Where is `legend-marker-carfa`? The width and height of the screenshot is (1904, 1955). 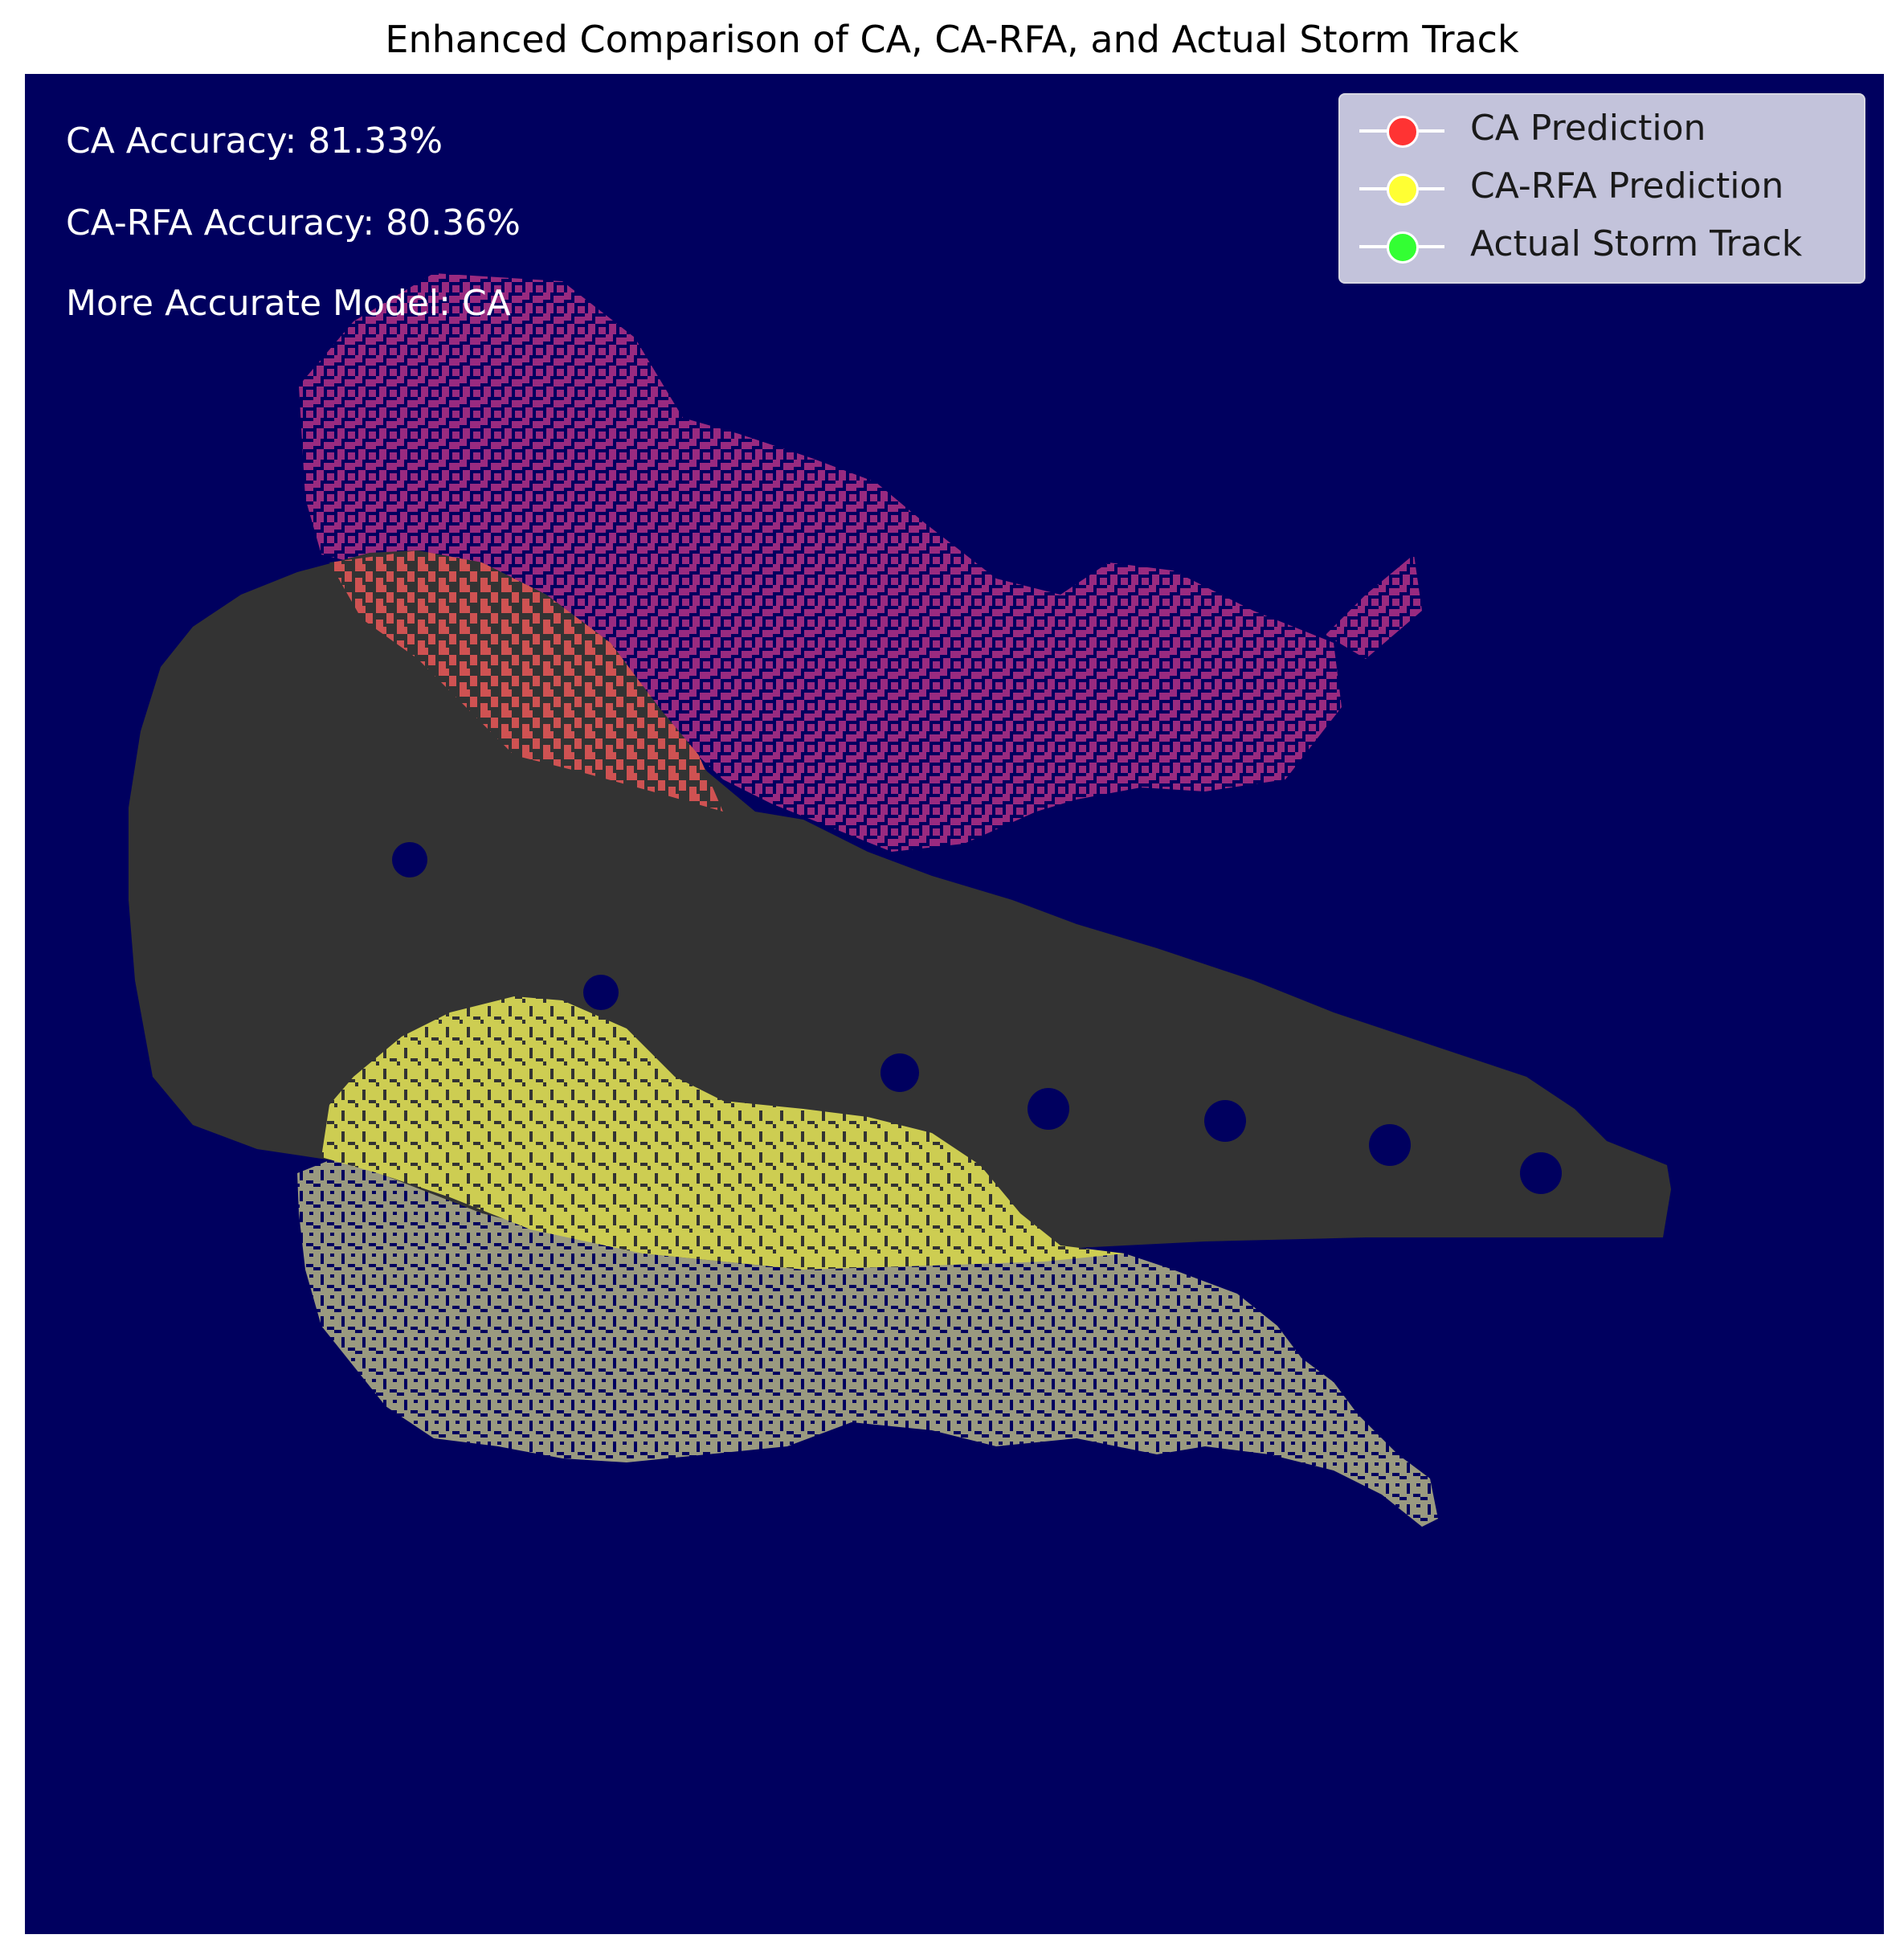 legend-marker-carfa is located at coordinates (1403, 190).